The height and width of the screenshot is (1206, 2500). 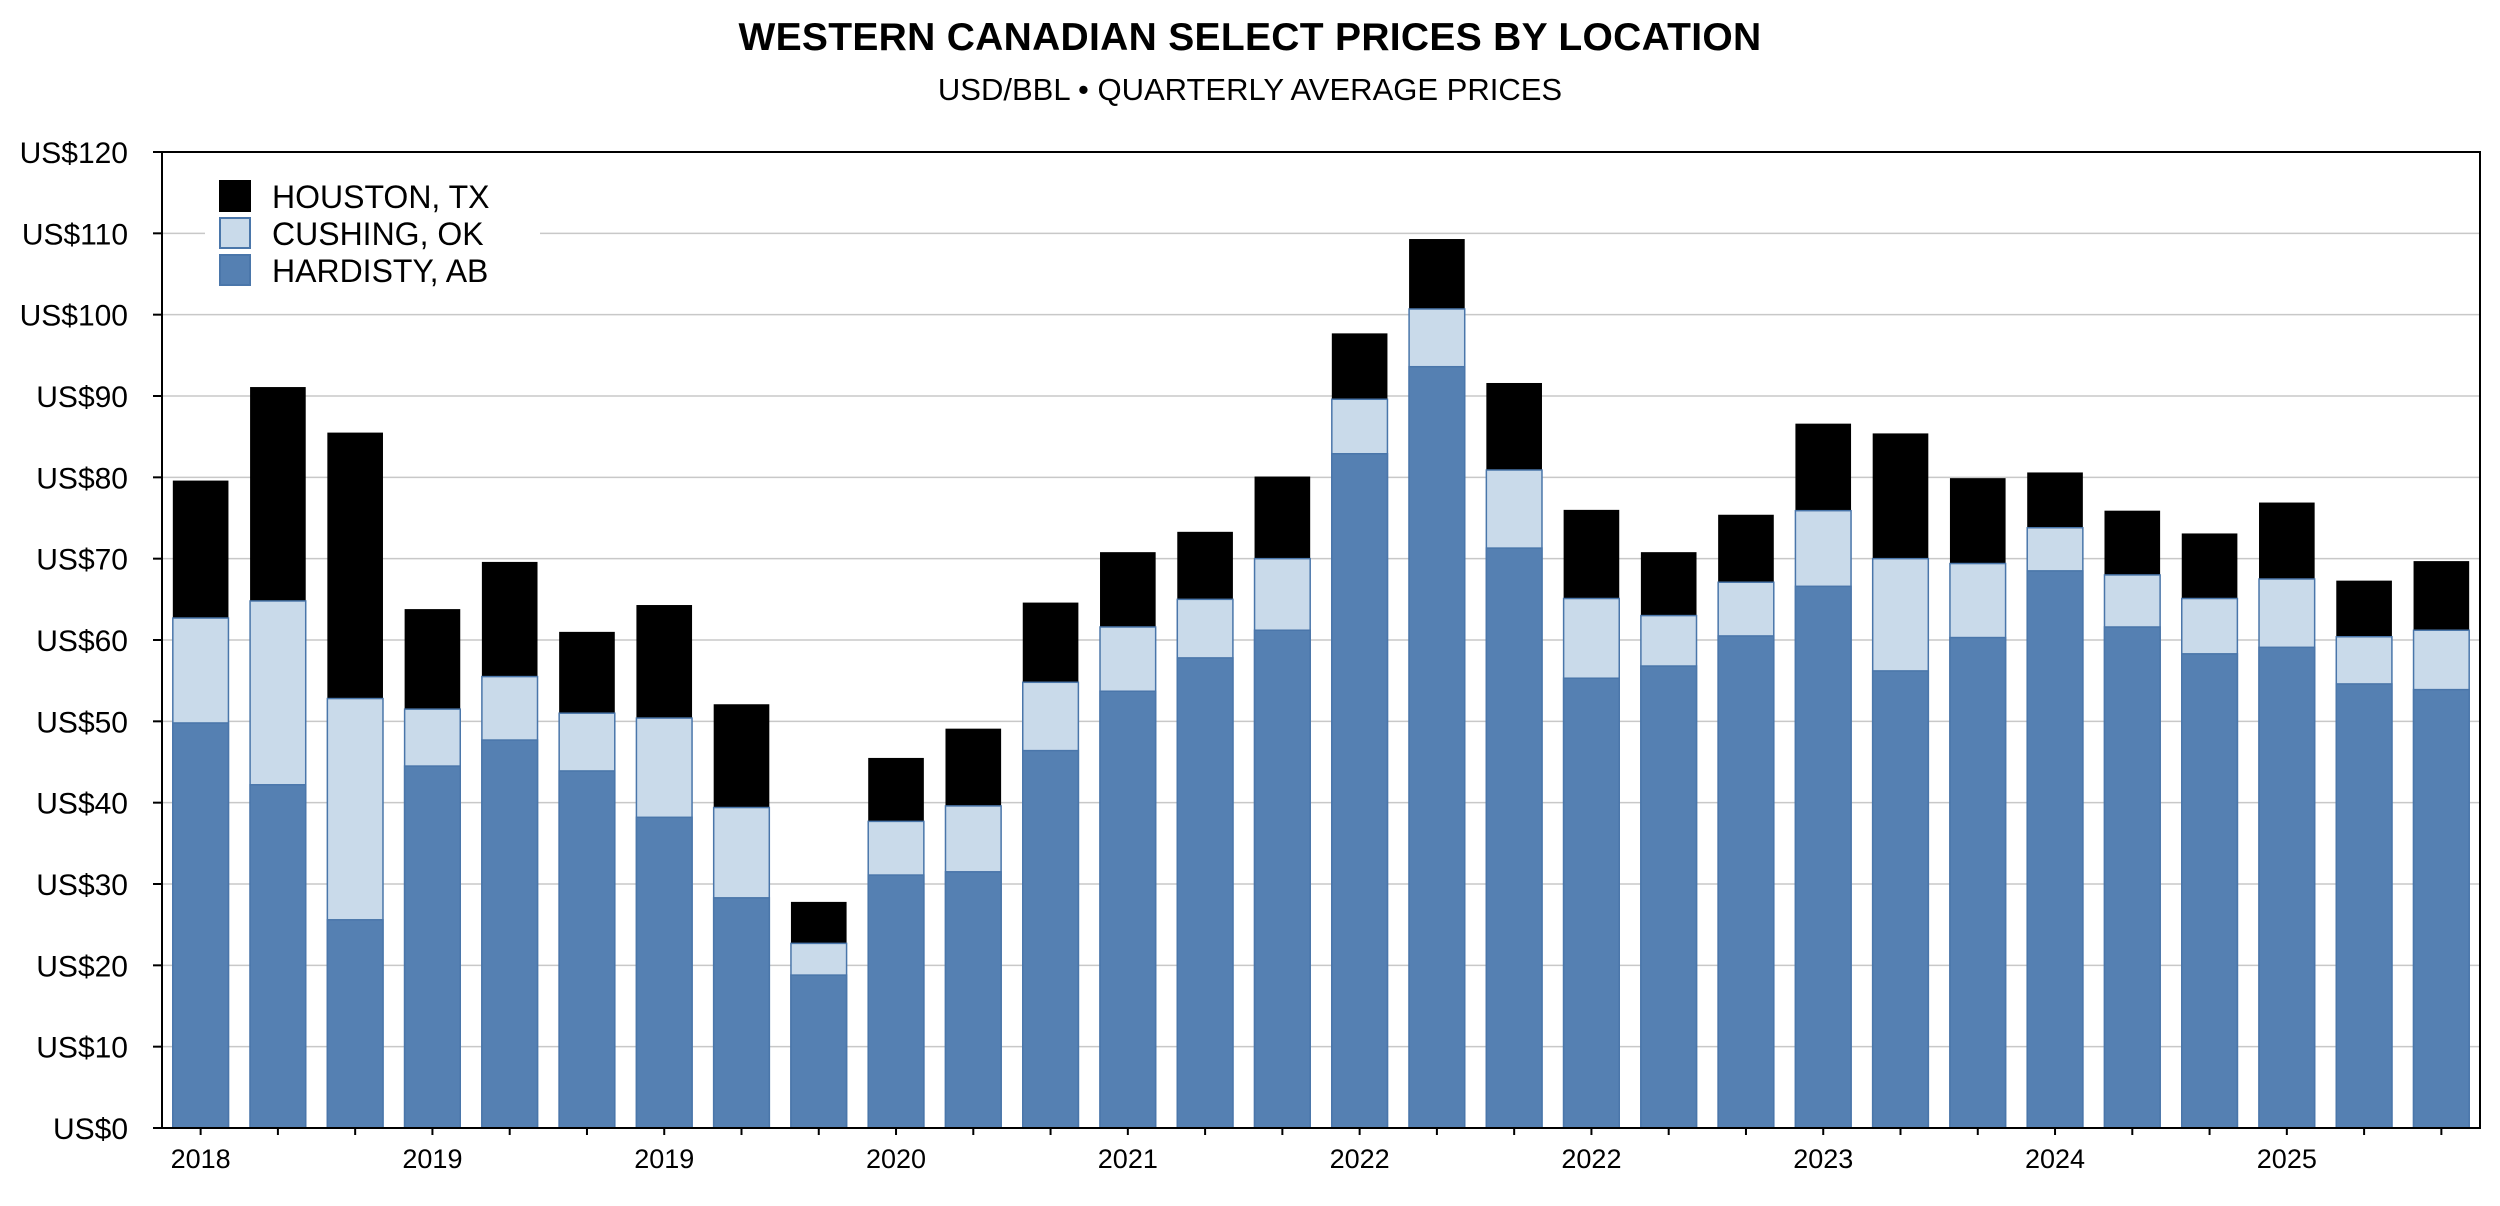 What do you see at coordinates (82, 804) in the screenshot?
I see `y-tick-label: US$40` at bounding box center [82, 804].